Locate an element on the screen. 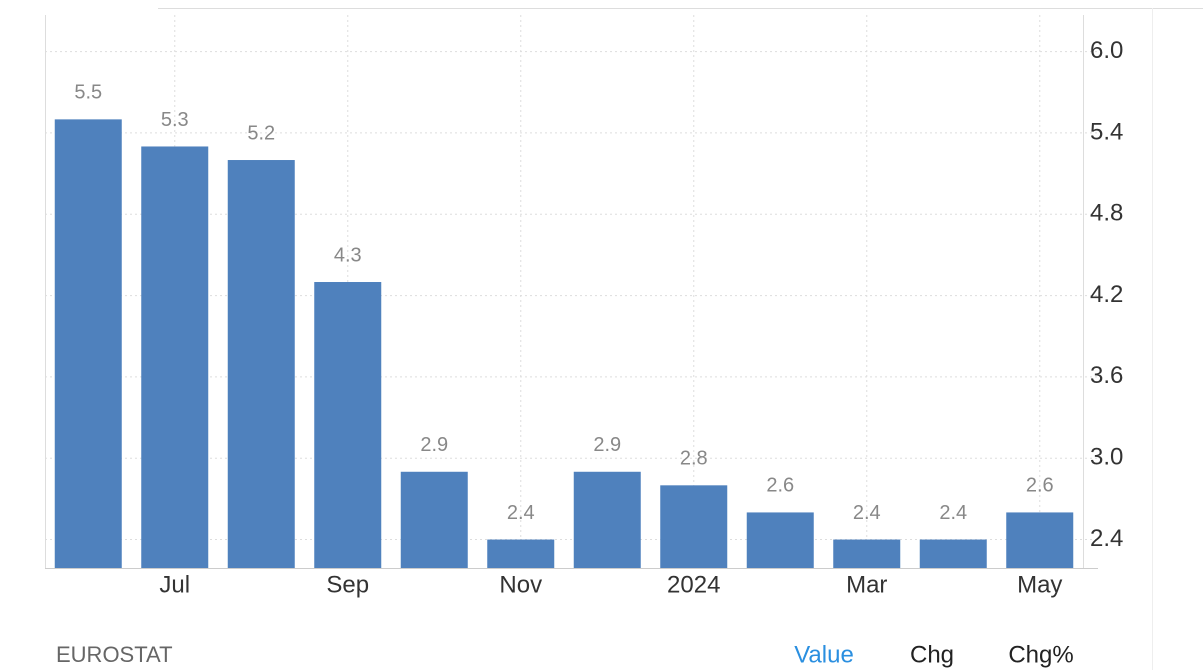 This screenshot has height=670, width=1203. x-tick-label: Jul is located at coordinates (174, 584).